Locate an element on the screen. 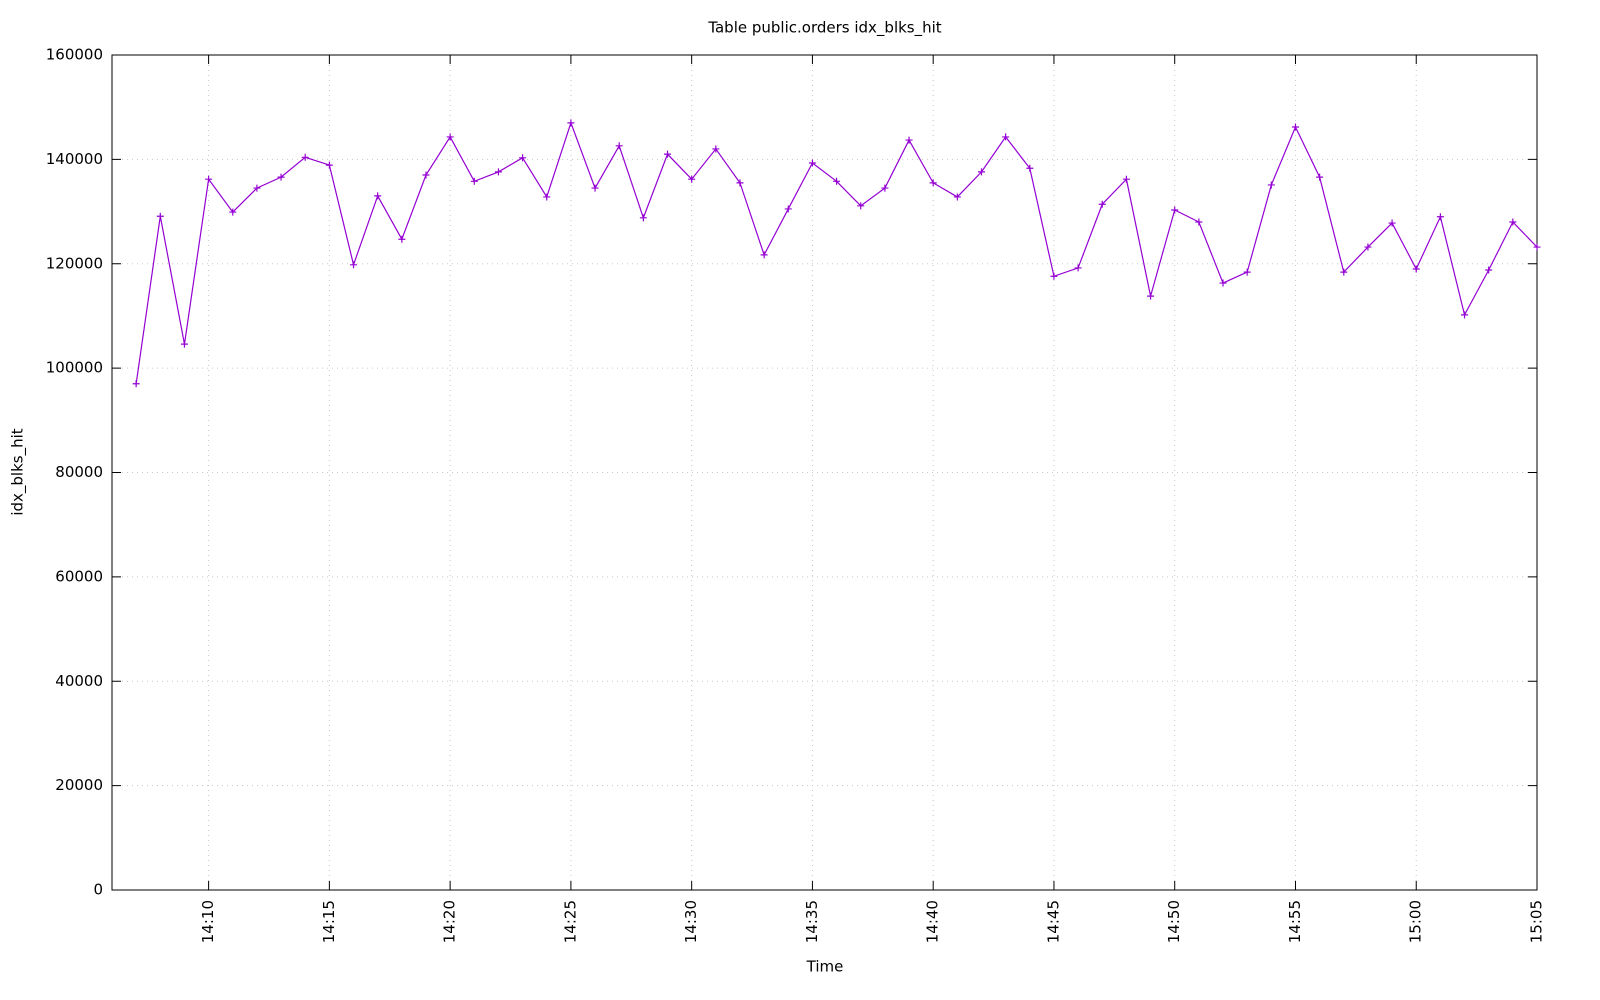 This screenshot has width=1600, height=1000. x-tick-label: 14:20 is located at coordinates (450, 921).